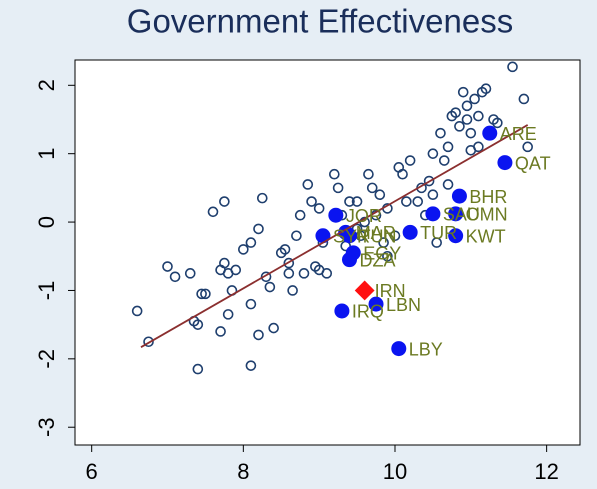 Image resolution: width=597 pixels, height=489 pixels. I want to click on point-label: OMN, so click(487, 215).